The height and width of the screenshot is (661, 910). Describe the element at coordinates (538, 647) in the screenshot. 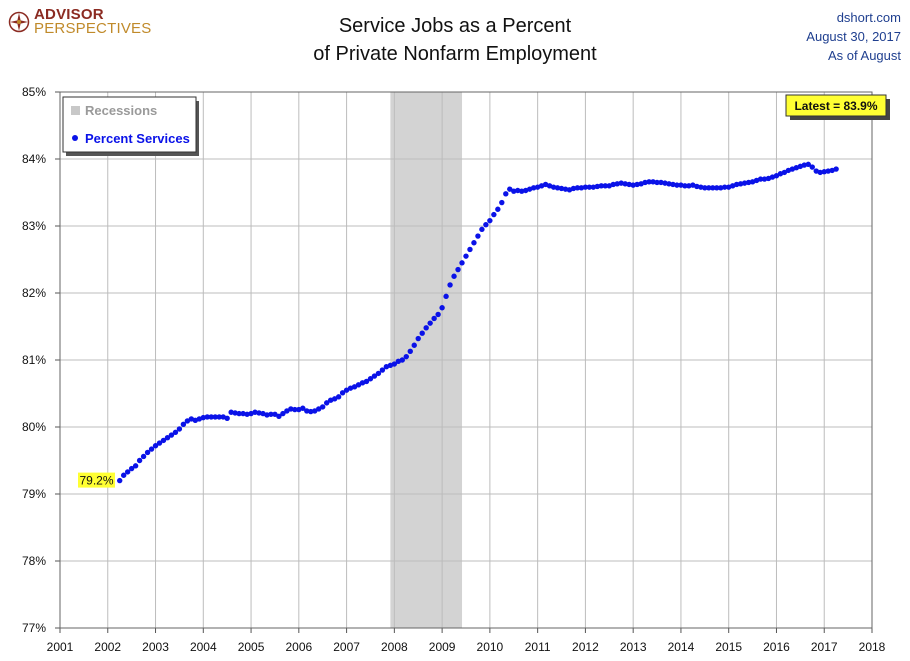

I see `x-tick-label: 2011` at that location.